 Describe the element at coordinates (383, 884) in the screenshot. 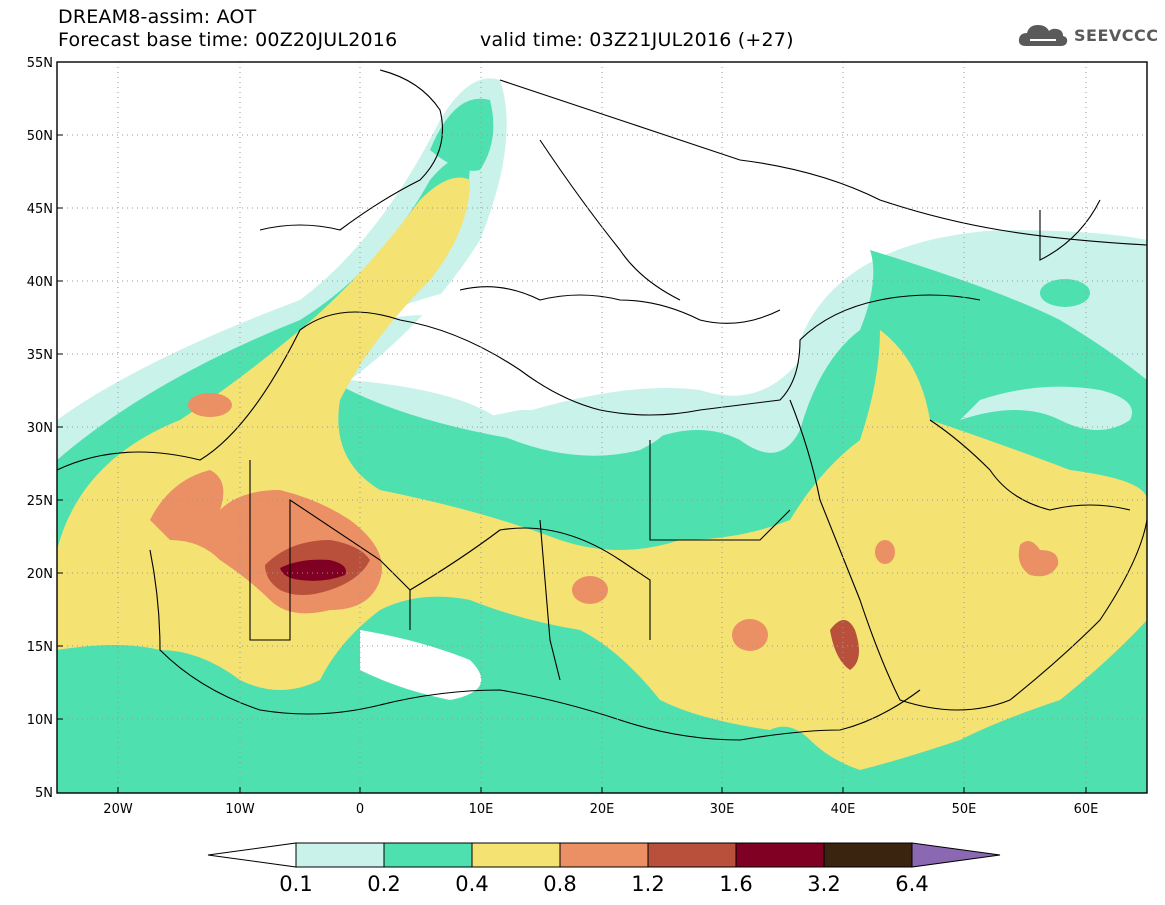

I see `colorbar-level-label: 0.2` at that location.